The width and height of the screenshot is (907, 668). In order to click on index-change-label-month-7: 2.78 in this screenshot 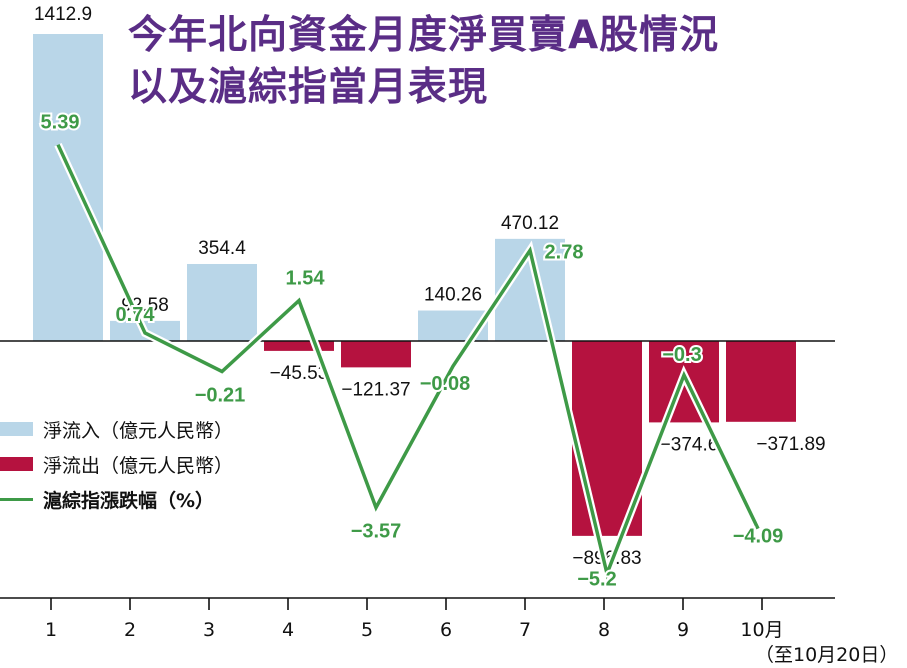, I will do `click(564, 252)`.